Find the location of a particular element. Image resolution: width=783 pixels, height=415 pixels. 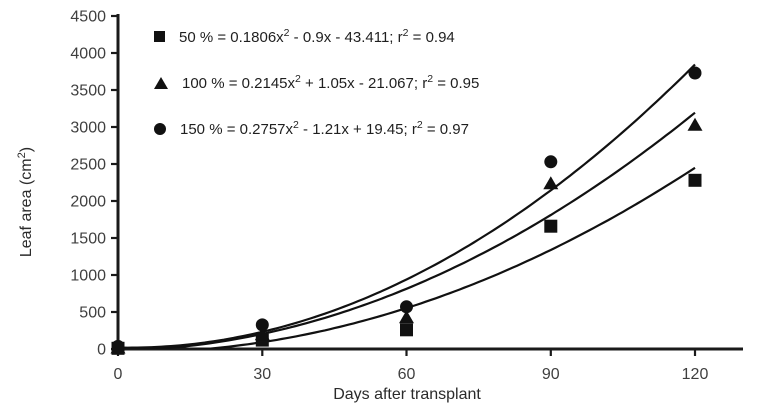

y-tick-label: 4500 is located at coordinates (88, 17).